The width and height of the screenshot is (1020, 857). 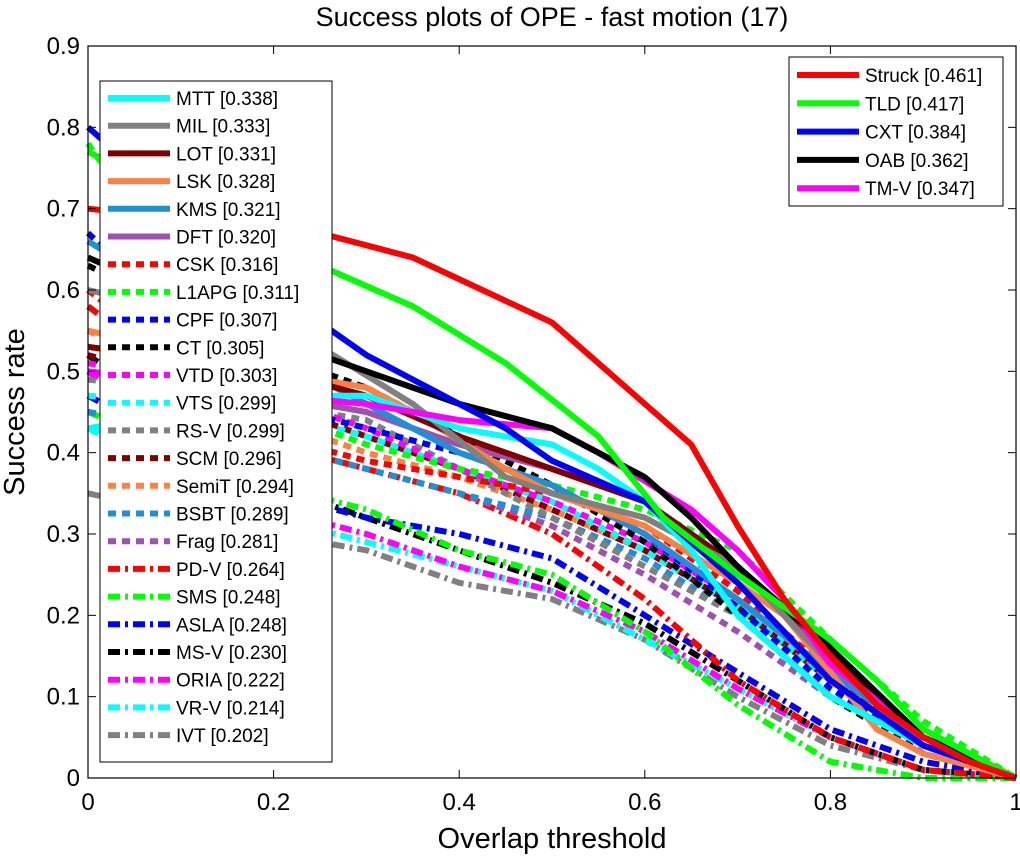 What do you see at coordinates (63, 697) in the screenshot?
I see `y-tick-label: 0.1` at bounding box center [63, 697].